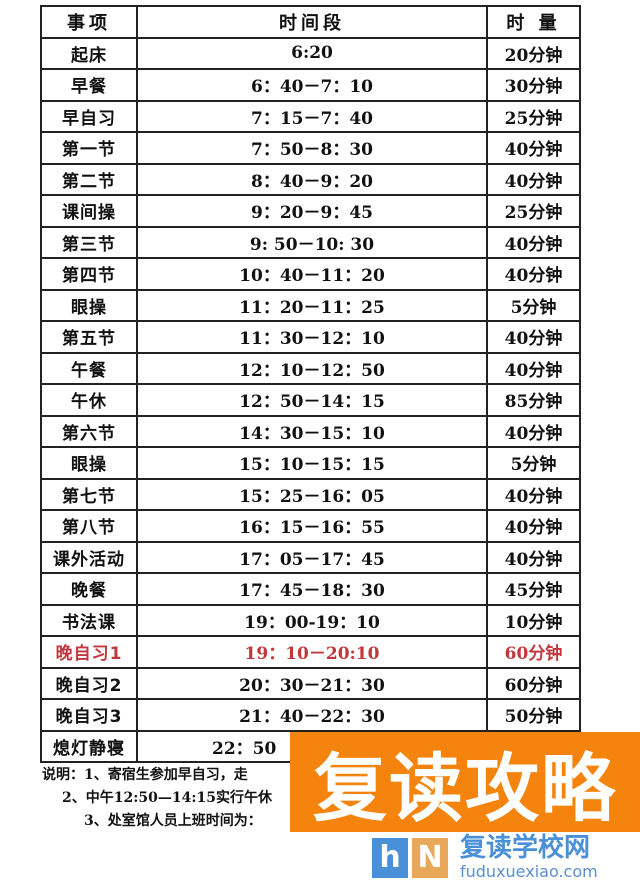 This screenshot has height=881, width=640. I want to click on table-row: 晚自习2 20：30－21：30 60分钟, so click(310, 683).